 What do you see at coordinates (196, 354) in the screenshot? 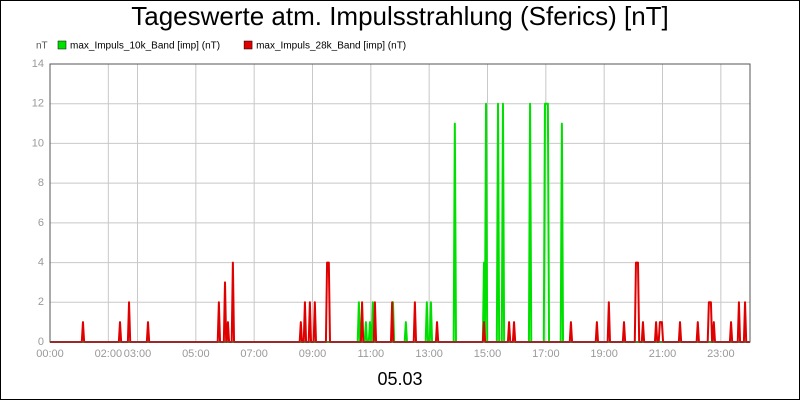
I see `x-tick-label: 05:00` at bounding box center [196, 354].